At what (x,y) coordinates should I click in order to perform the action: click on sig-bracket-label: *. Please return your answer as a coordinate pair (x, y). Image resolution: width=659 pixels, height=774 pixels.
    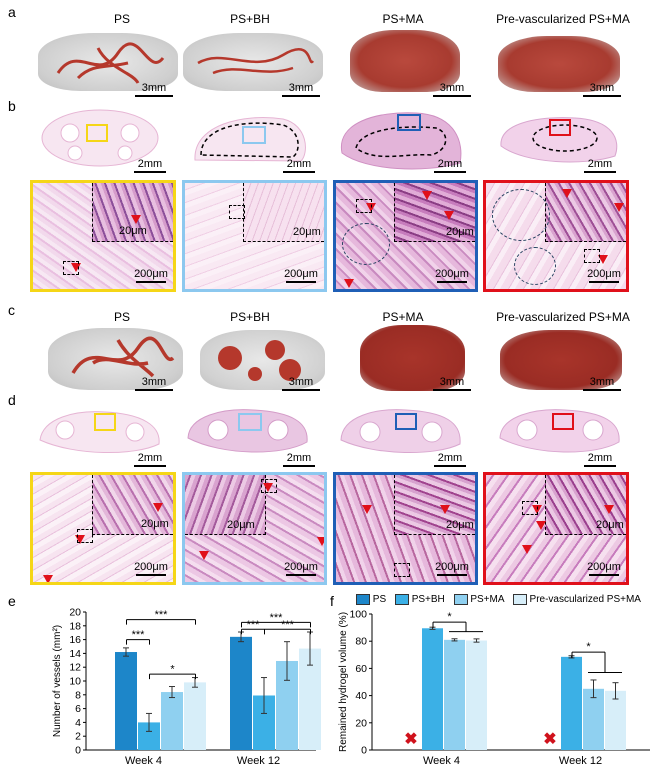
    Looking at the image, I should click on (172, 670).